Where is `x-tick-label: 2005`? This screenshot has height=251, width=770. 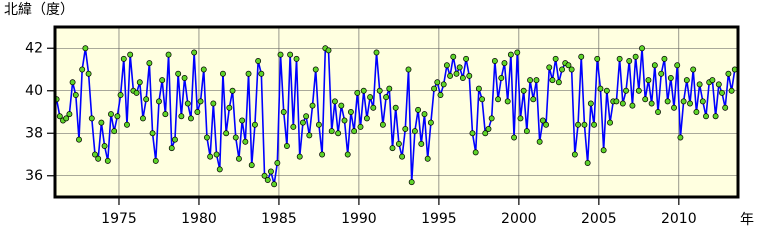 x-tick-label: 2005 is located at coordinates (599, 219).